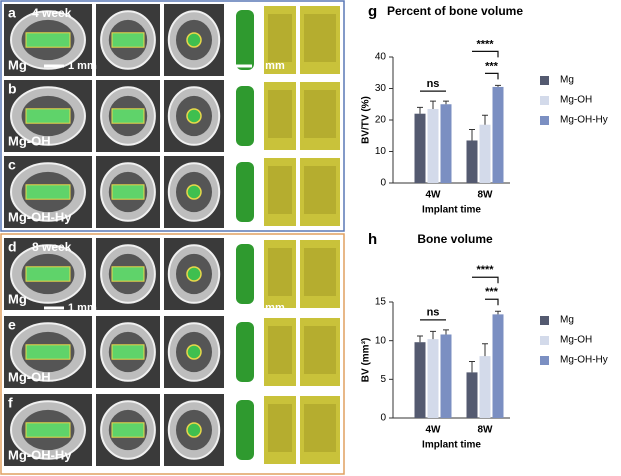 The height and width of the screenshot is (476, 621). I want to click on panel-letter: d, so click(12, 247).